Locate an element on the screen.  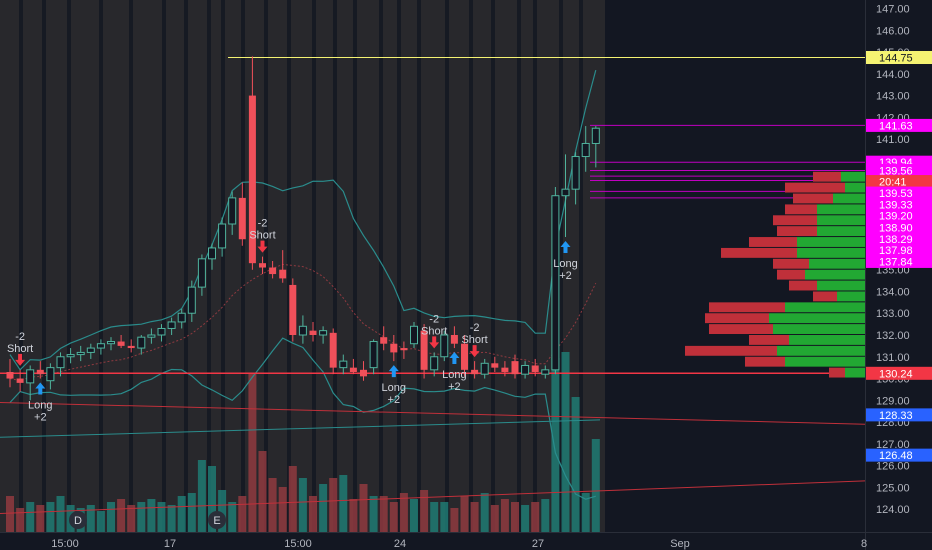
y-tick-label: 132.00 is located at coordinates (893, 336).